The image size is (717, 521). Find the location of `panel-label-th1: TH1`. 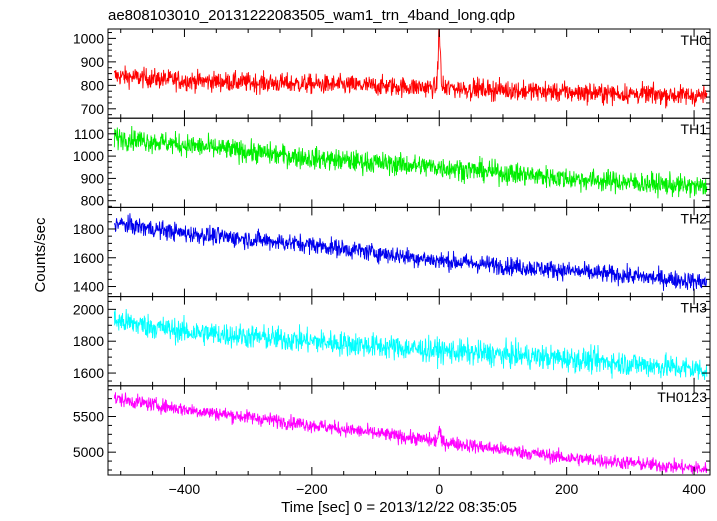

panel-label-th1: TH1 is located at coordinates (694, 129).